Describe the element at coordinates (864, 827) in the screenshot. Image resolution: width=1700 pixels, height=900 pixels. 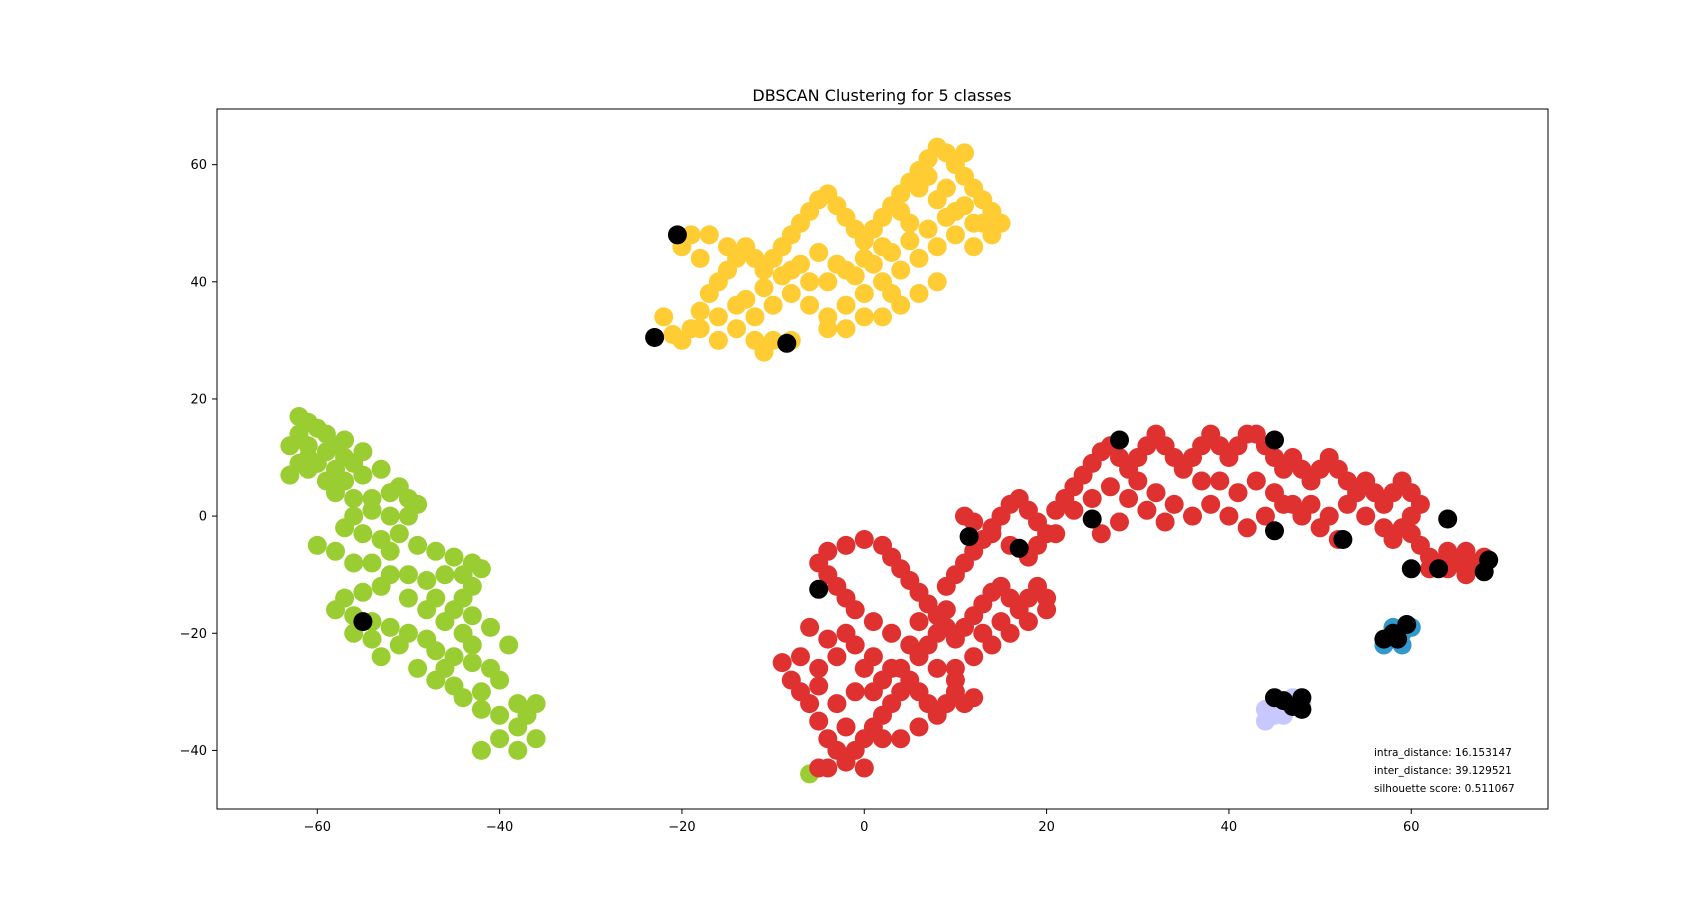
I see `x-tick-label: 0` at that location.